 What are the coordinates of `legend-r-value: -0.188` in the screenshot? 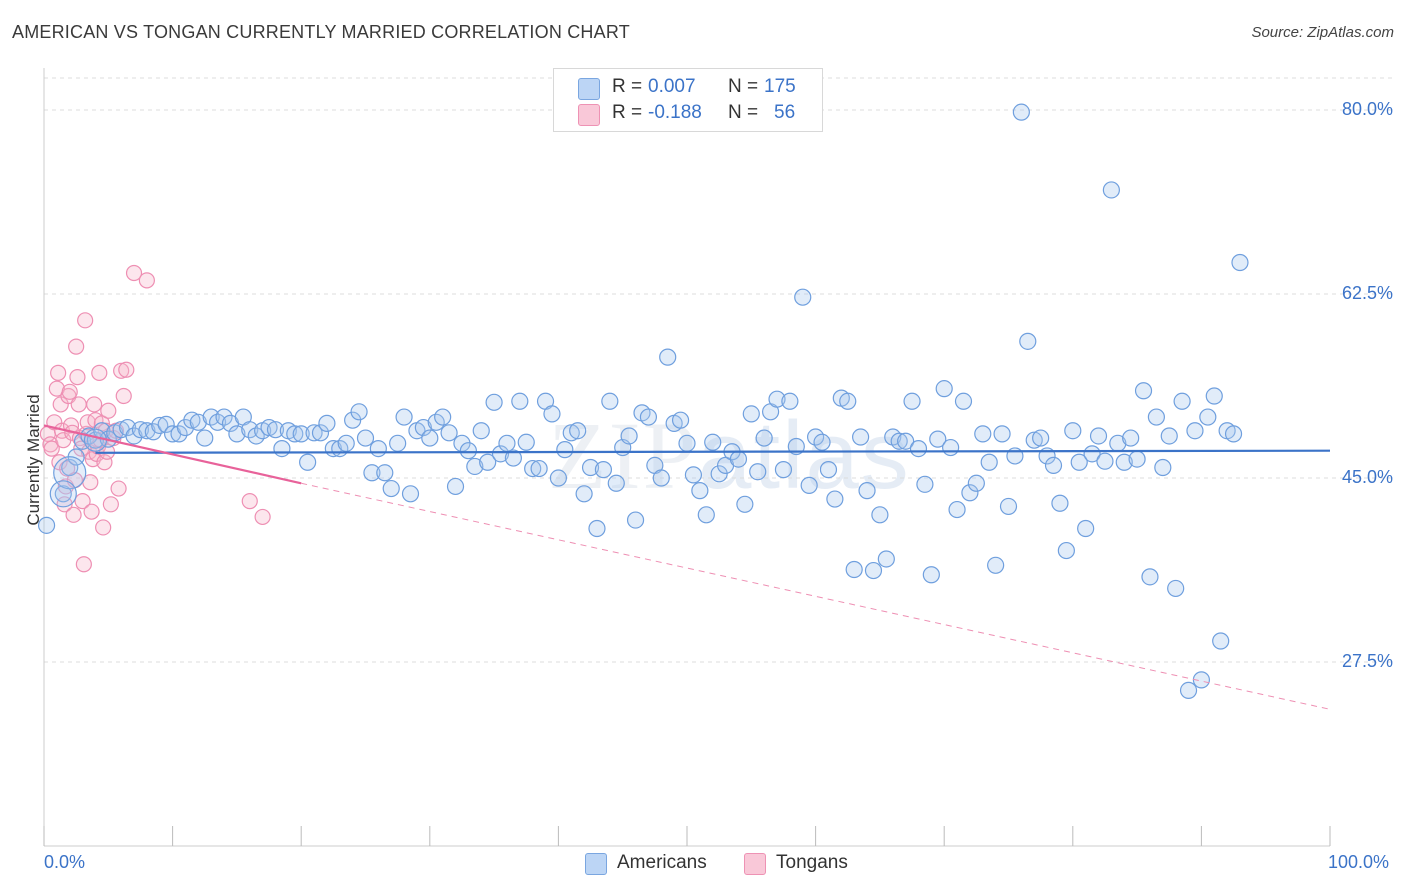 It's located at (675, 112).